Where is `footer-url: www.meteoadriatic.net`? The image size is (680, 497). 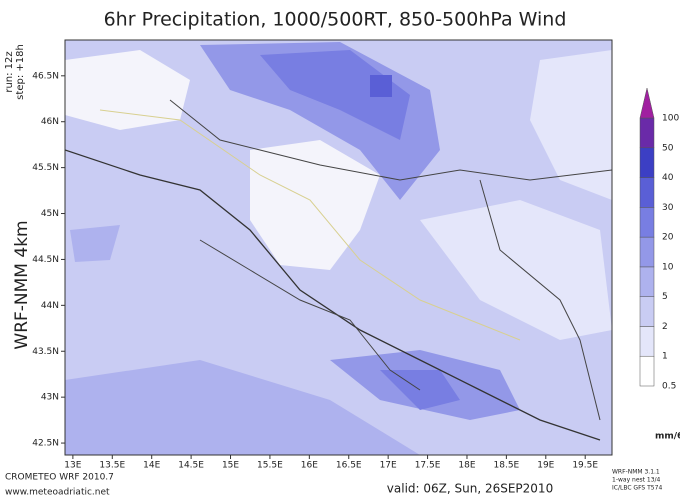
footer-url: www.meteoadriatic.net is located at coordinates (57, 492).